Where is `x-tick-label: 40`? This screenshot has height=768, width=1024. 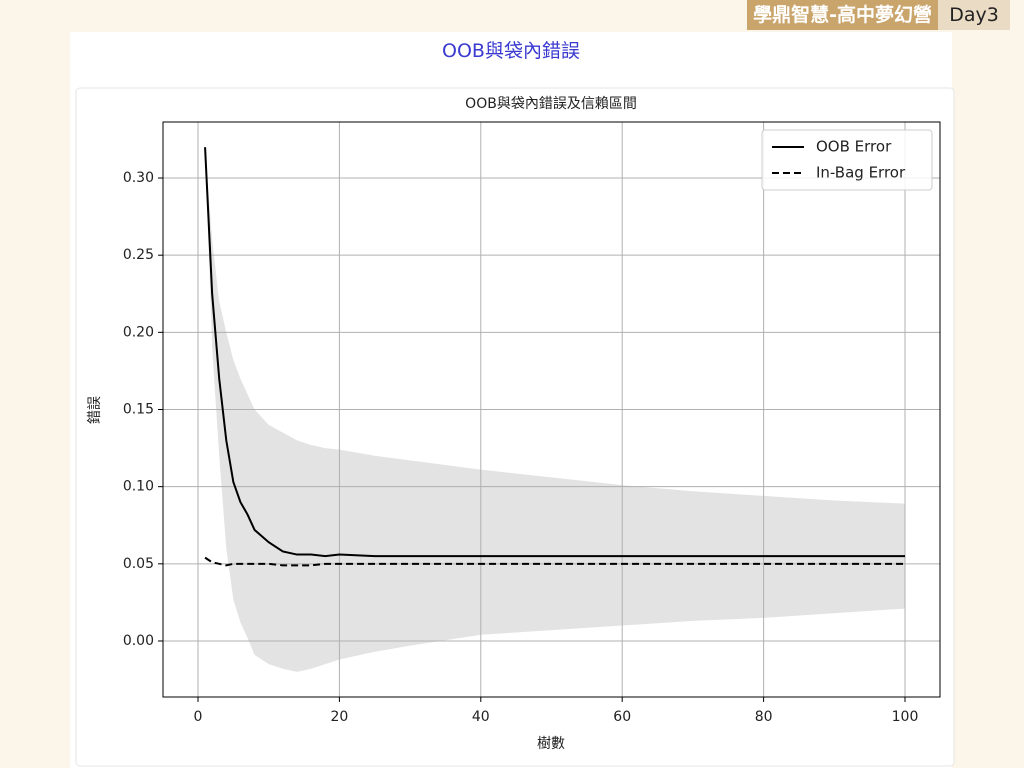
x-tick-label: 40 is located at coordinates (481, 717).